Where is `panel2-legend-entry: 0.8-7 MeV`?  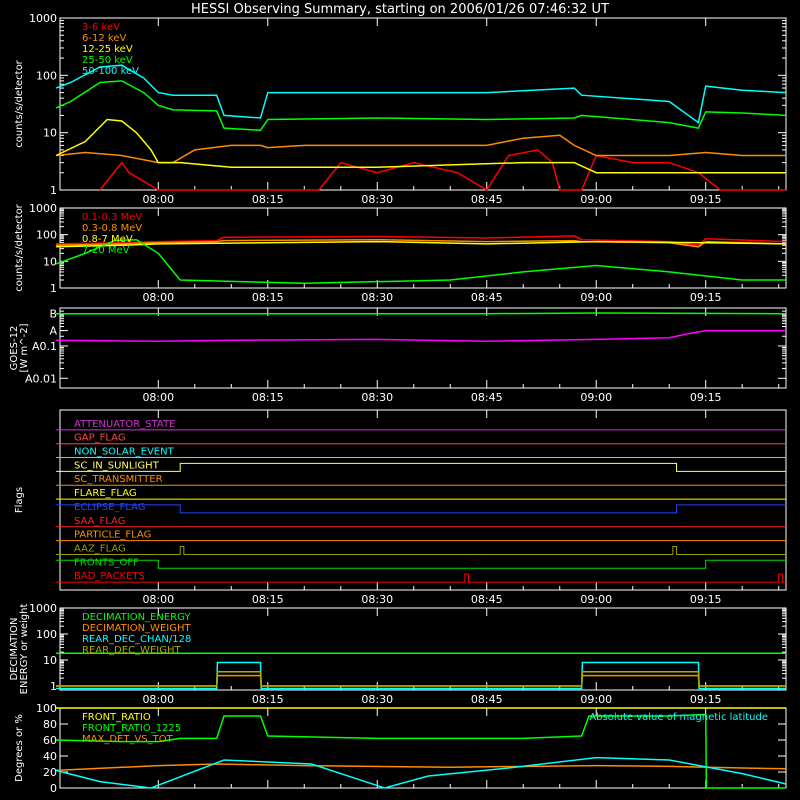
panel2-legend-entry: 0.8-7 MeV is located at coordinates (107, 239).